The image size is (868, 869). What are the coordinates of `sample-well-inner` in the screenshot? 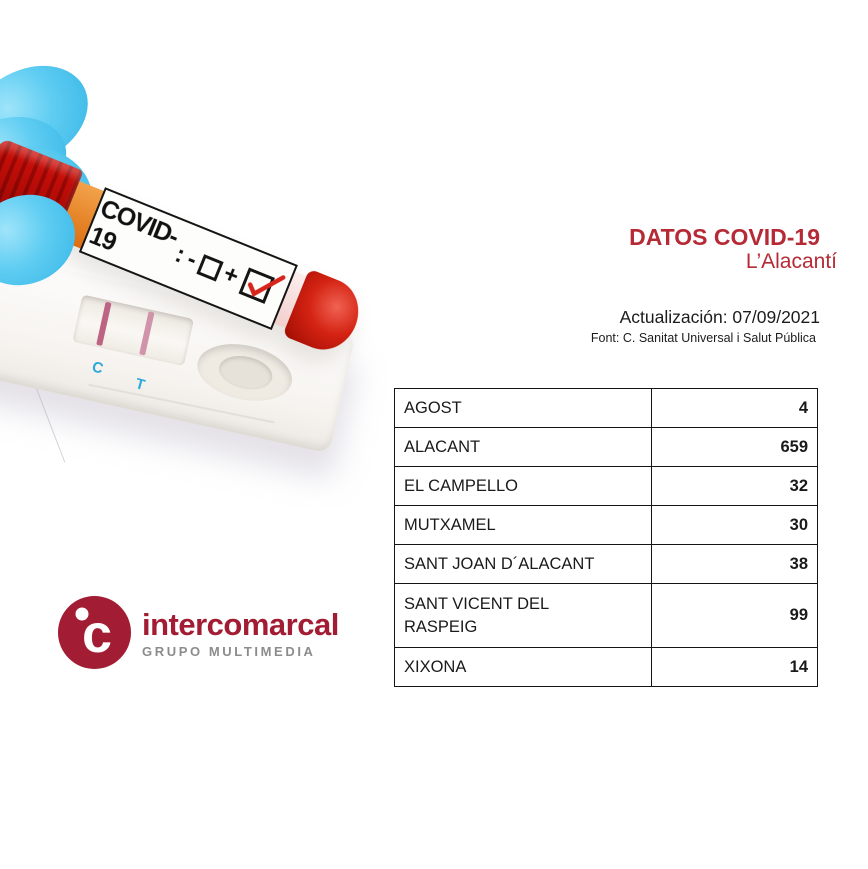 It's located at (245, 373).